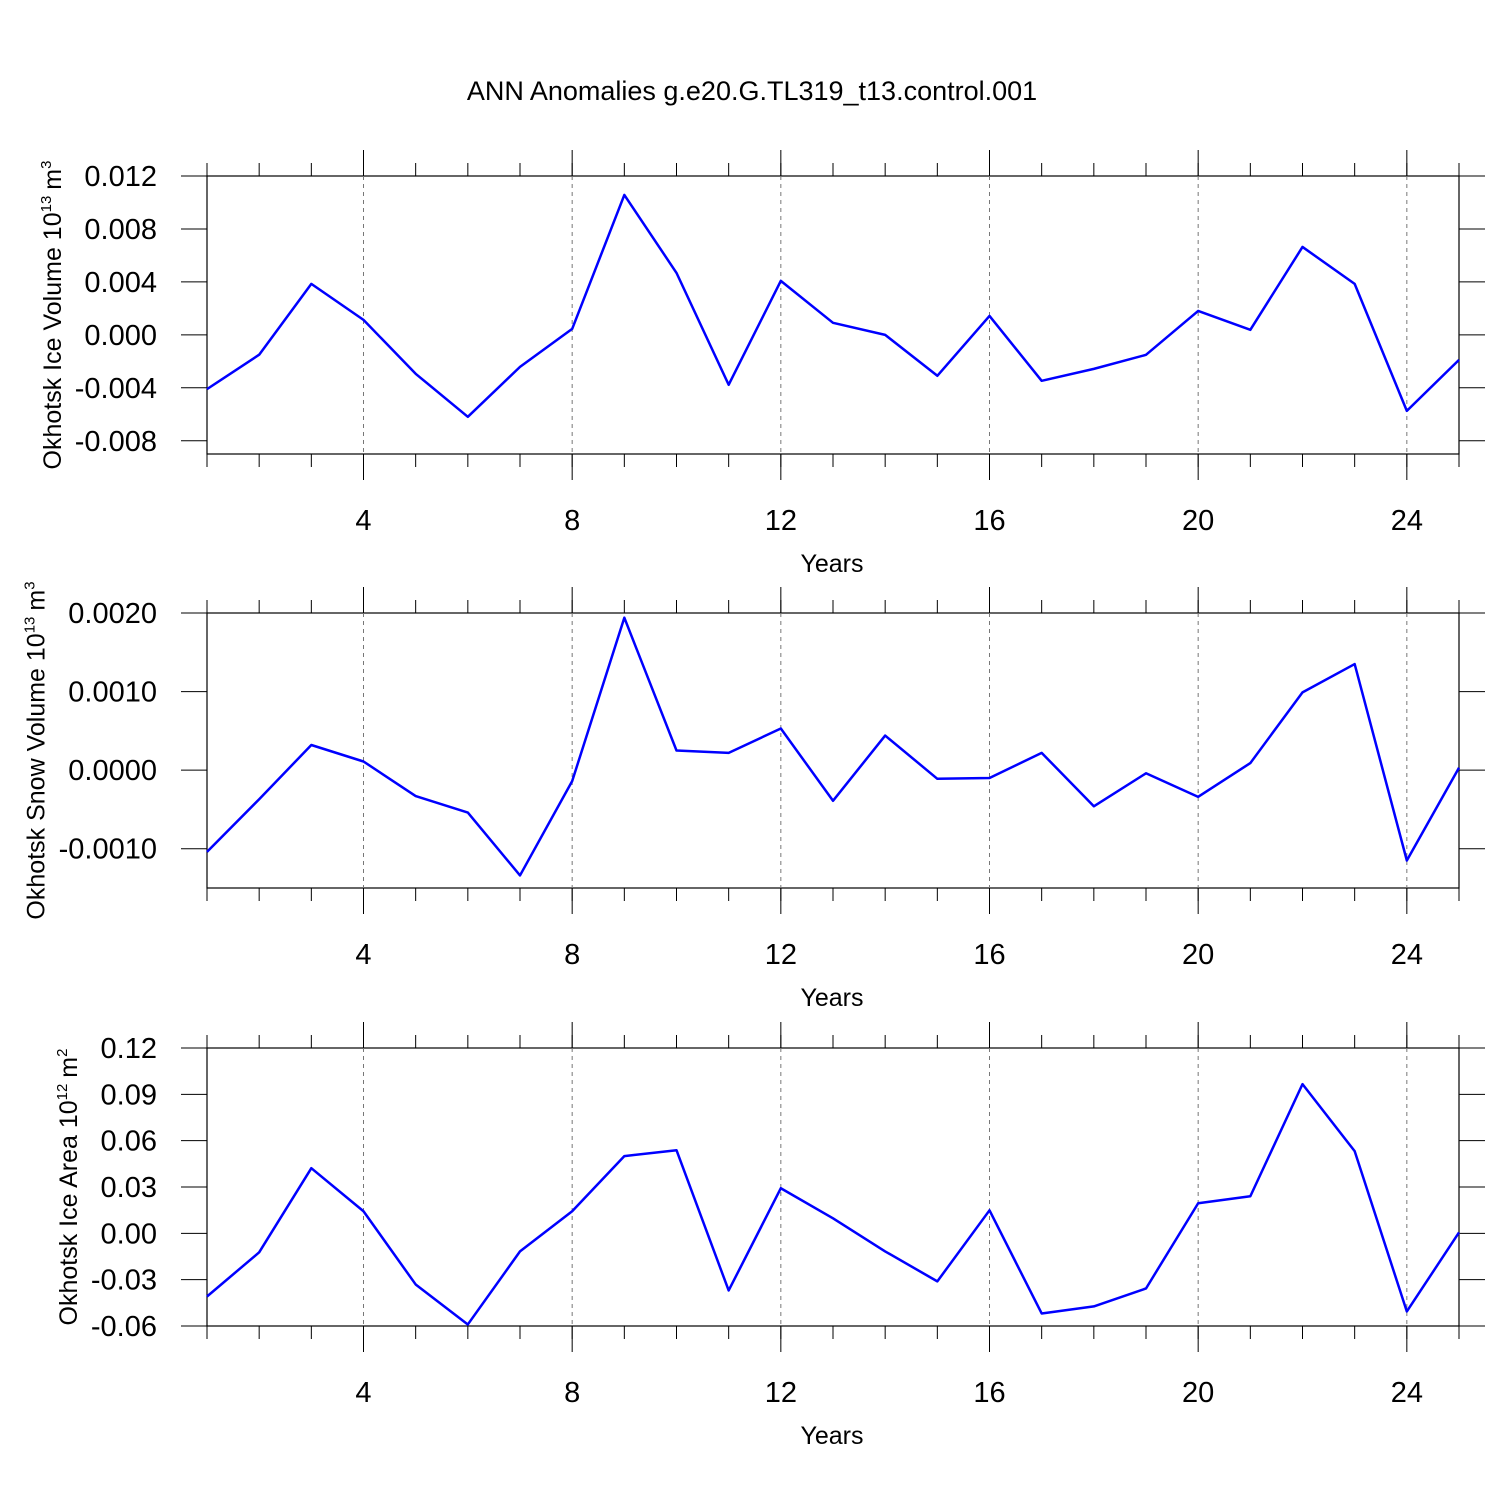 Image resolution: width=1500 pixels, height=1500 pixels. Describe the element at coordinates (120, 177) in the screenshot. I see `y-tick-label: 0.012` at that location.